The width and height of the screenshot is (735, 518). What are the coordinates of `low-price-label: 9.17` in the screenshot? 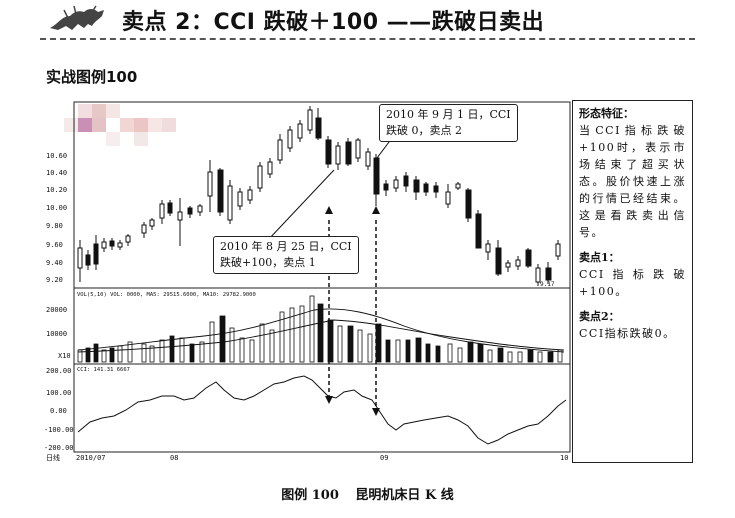 It's located at (547, 284).